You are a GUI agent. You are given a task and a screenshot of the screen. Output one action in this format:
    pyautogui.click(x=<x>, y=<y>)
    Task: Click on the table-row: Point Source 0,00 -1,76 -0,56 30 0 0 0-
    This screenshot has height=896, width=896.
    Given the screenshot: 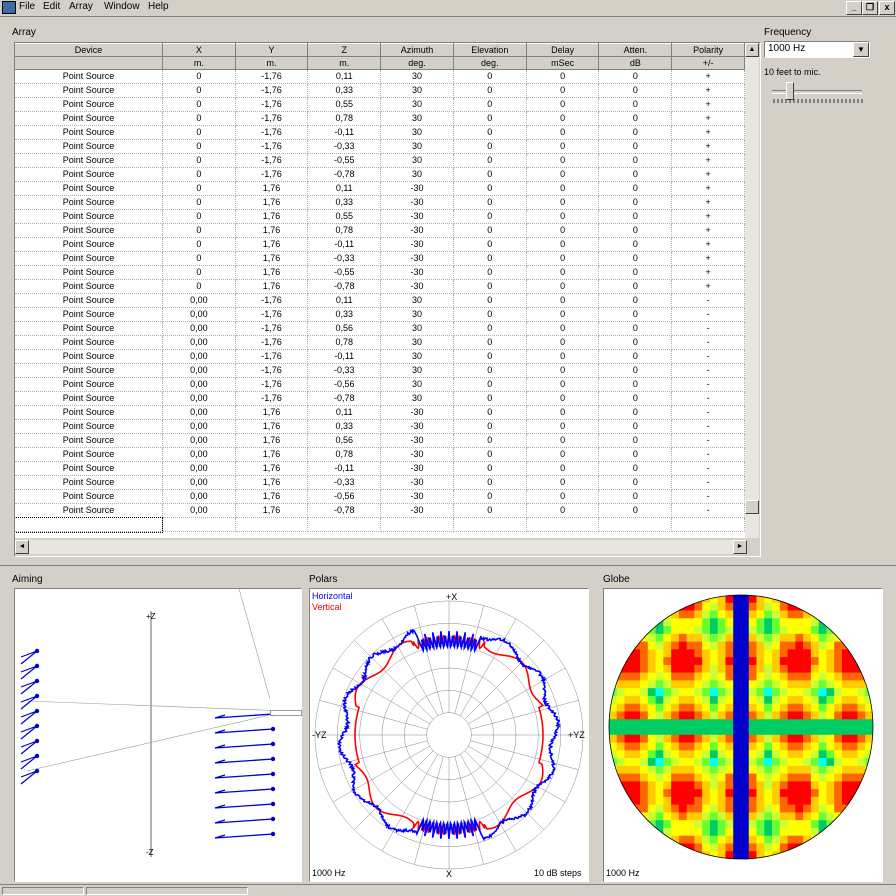 What is the action you would take?
    pyautogui.click(x=380, y=384)
    